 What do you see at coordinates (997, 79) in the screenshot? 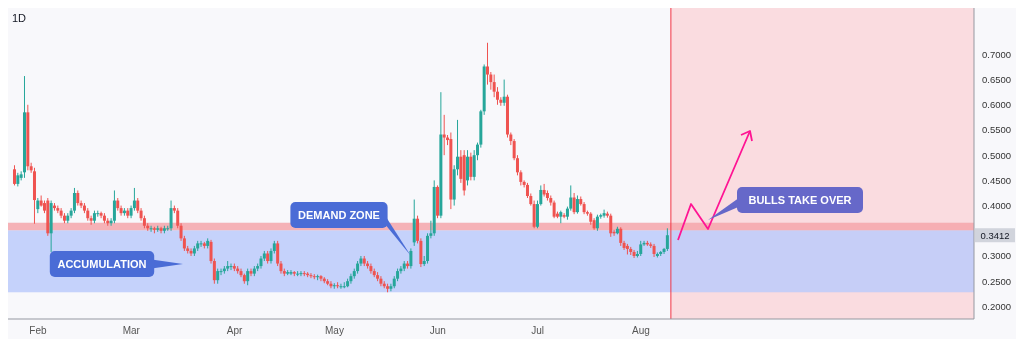
I see `y-tick-label: 0.6500` at bounding box center [997, 79].